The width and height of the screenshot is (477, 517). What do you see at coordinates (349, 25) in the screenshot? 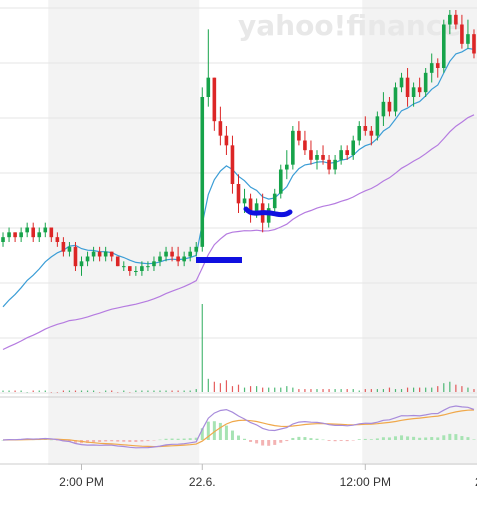
I see `yahoo-finance-watermark: yahoo!finance` at bounding box center [349, 25].